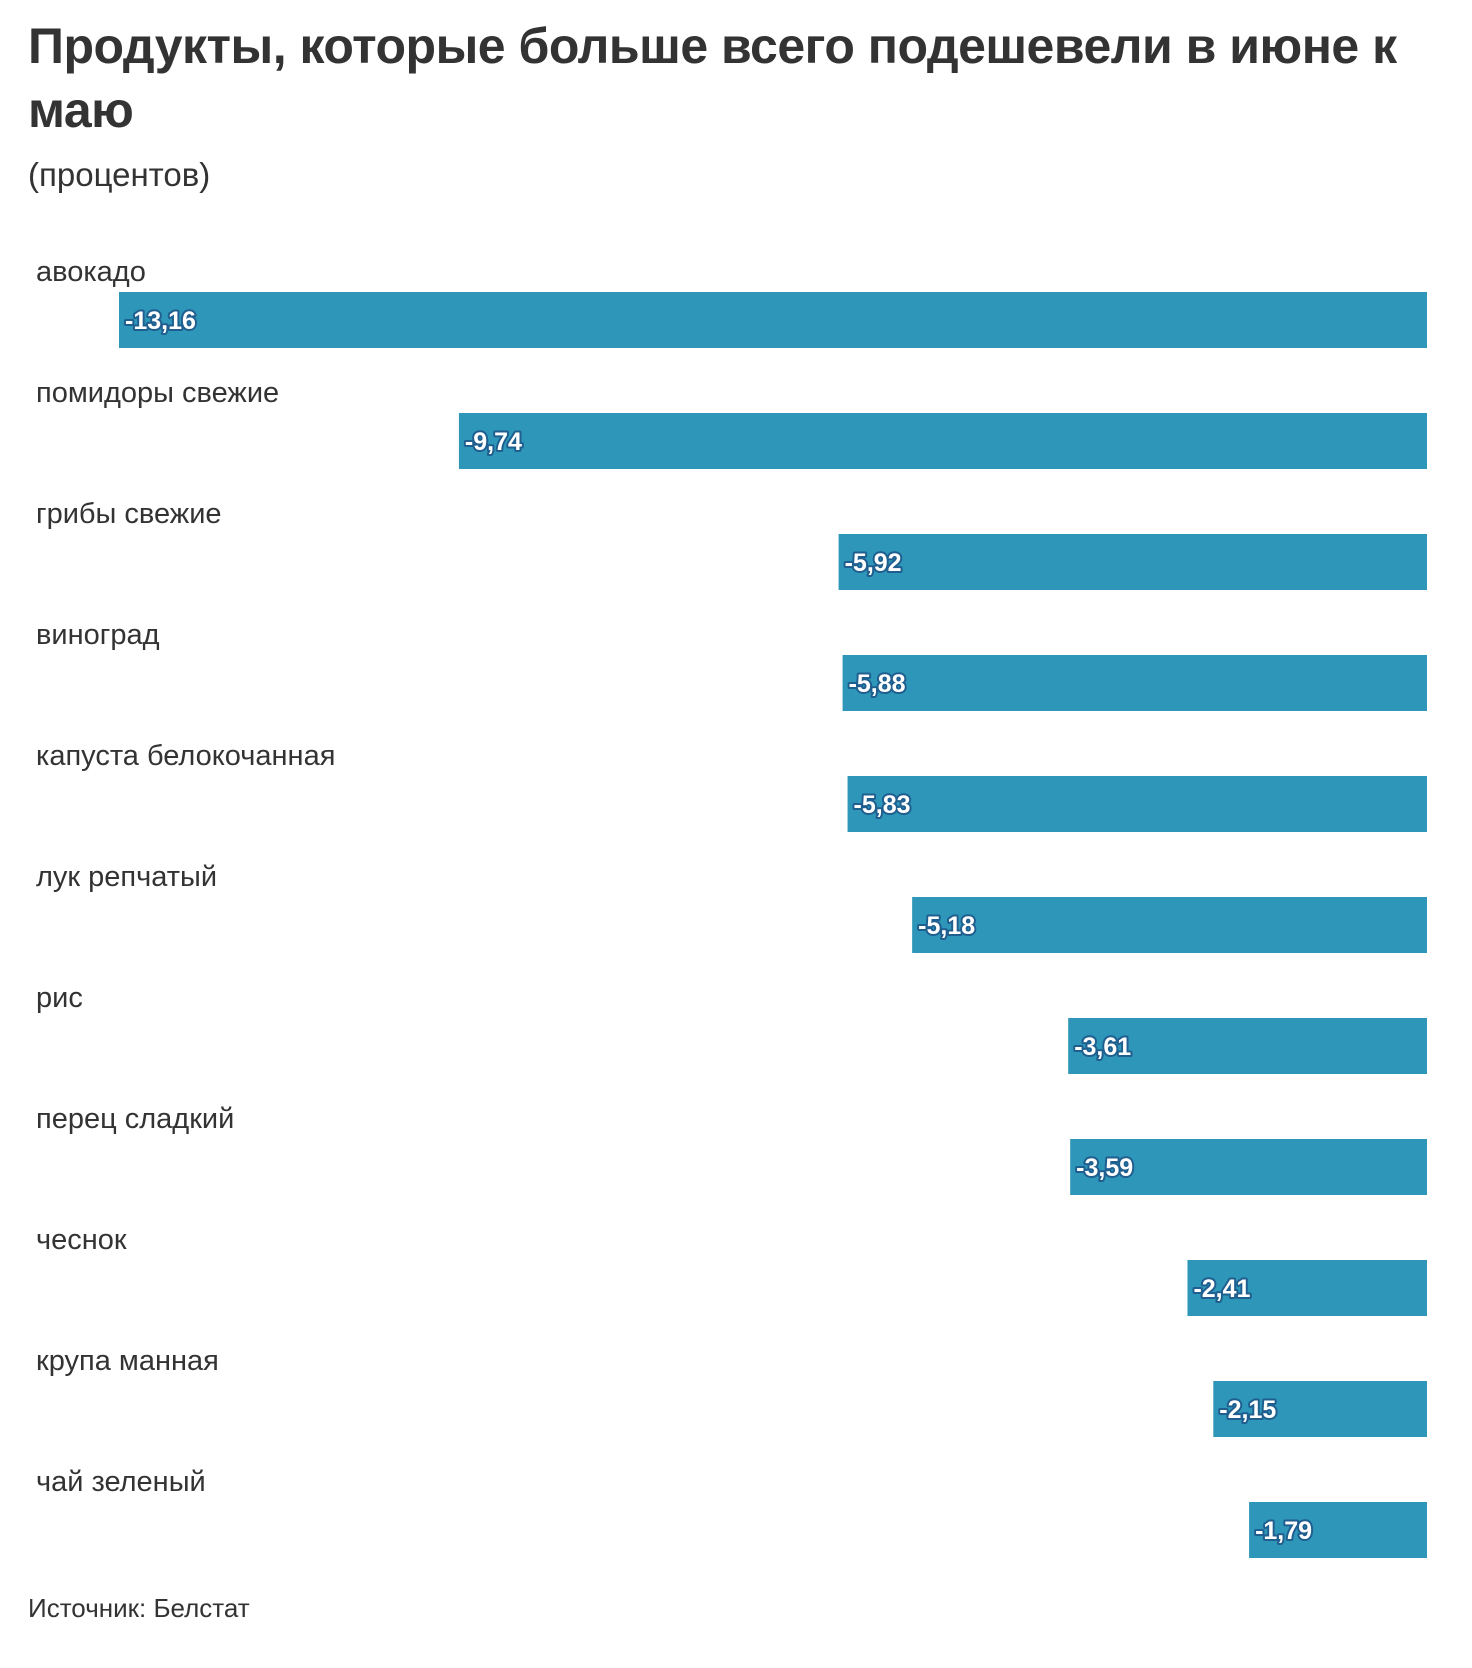  Describe the element at coordinates (731, 1270) in the screenshot. I see `bar-group: чеснок -2,41` at that location.